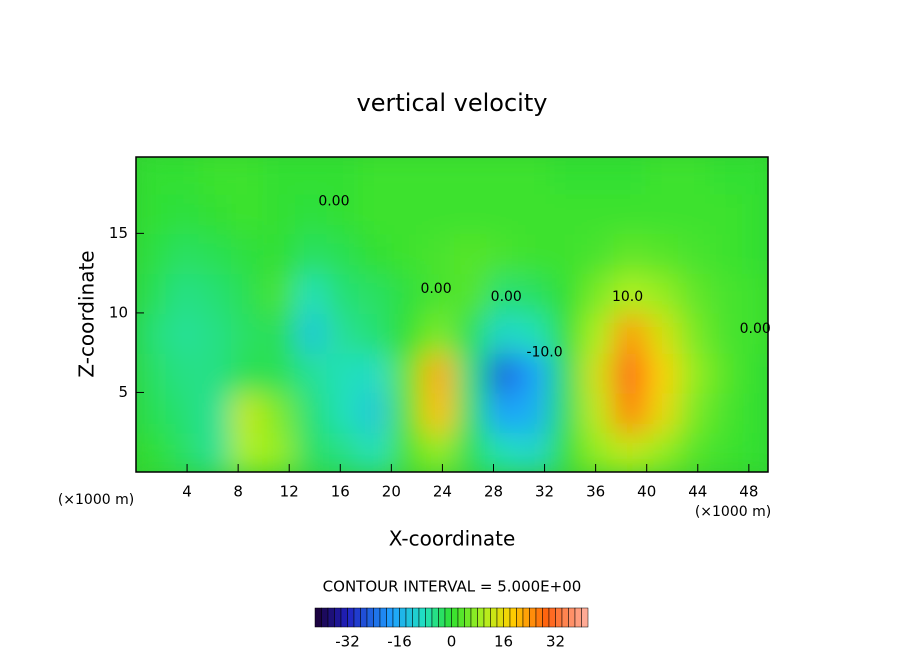 This screenshot has width=904, height=658. Describe the element at coordinates (748, 492) in the screenshot. I see `x-tick-label: 48` at that location.